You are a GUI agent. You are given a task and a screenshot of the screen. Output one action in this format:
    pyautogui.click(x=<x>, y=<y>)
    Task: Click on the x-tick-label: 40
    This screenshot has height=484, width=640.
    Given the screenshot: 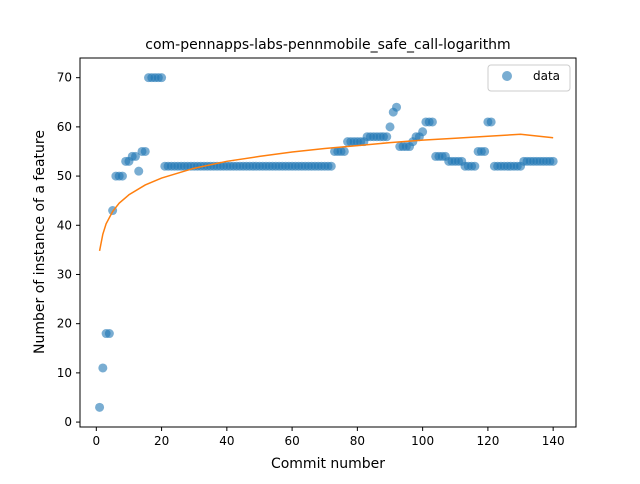 What is the action you would take?
    pyautogui.click(x=226, y=441)
    